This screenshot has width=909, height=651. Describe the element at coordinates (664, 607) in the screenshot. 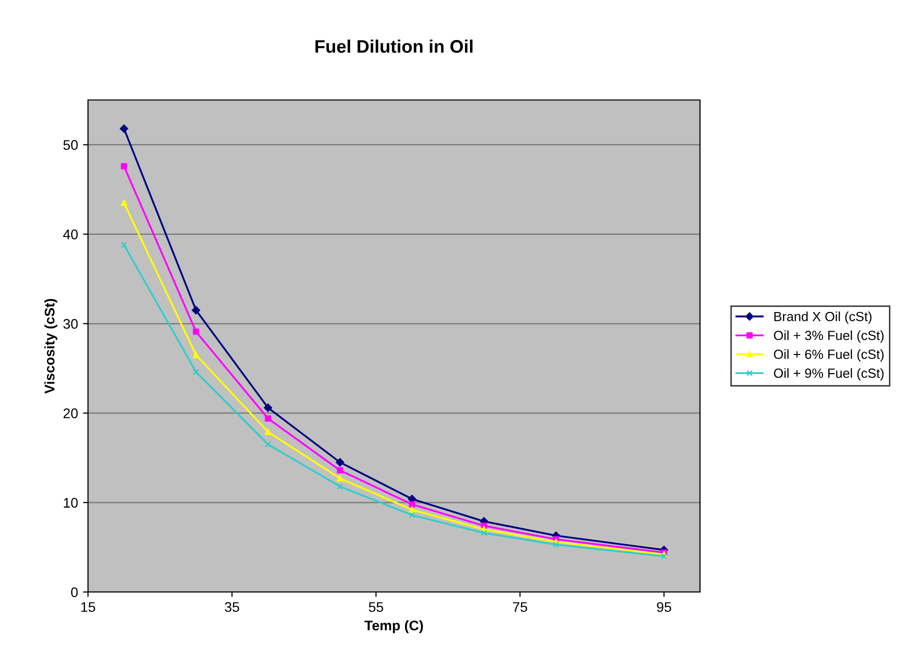

I see `x-tick-label: 95` at that location.